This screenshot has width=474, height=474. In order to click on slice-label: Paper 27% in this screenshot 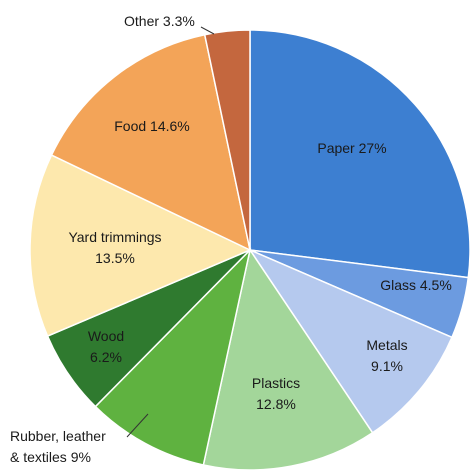, I will do `click(351, 148)`.